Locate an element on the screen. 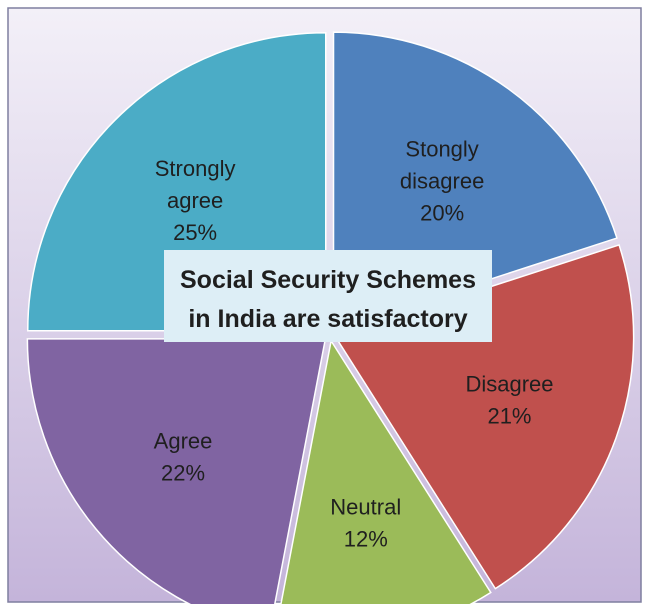 The image size is (649, 609). pie-slice-percent-4: 25% is located at coordinates (195, 232).